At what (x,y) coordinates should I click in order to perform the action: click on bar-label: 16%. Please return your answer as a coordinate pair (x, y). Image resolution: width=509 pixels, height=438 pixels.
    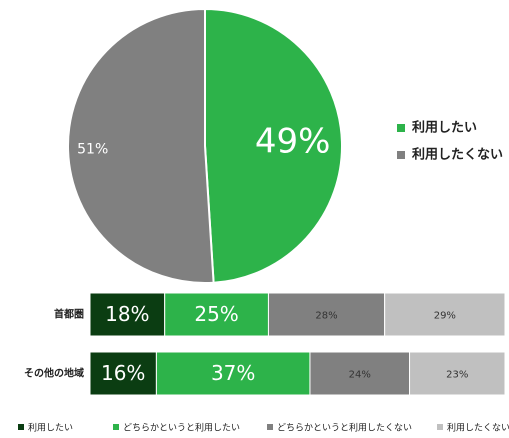
    Looking at the image, I should click on (123, 373).